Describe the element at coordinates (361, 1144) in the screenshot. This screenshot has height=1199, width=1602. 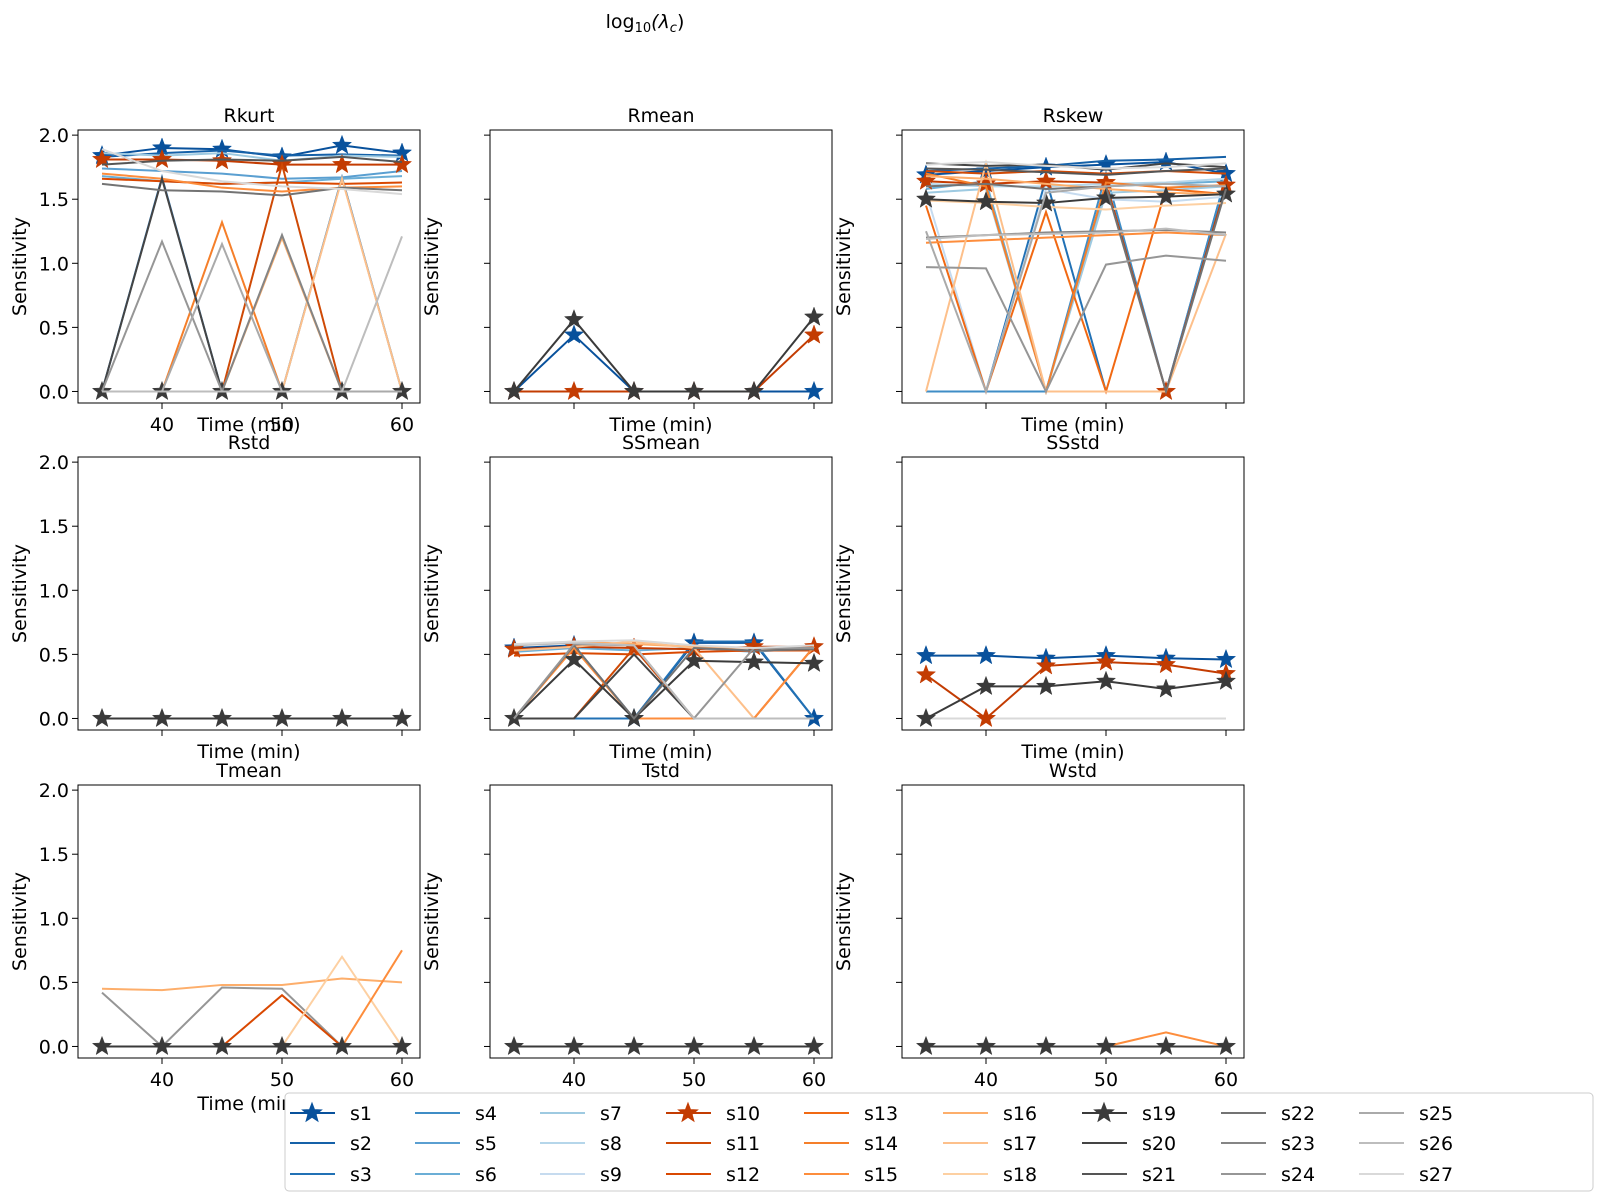
I see `legend-label: s2` at that location.